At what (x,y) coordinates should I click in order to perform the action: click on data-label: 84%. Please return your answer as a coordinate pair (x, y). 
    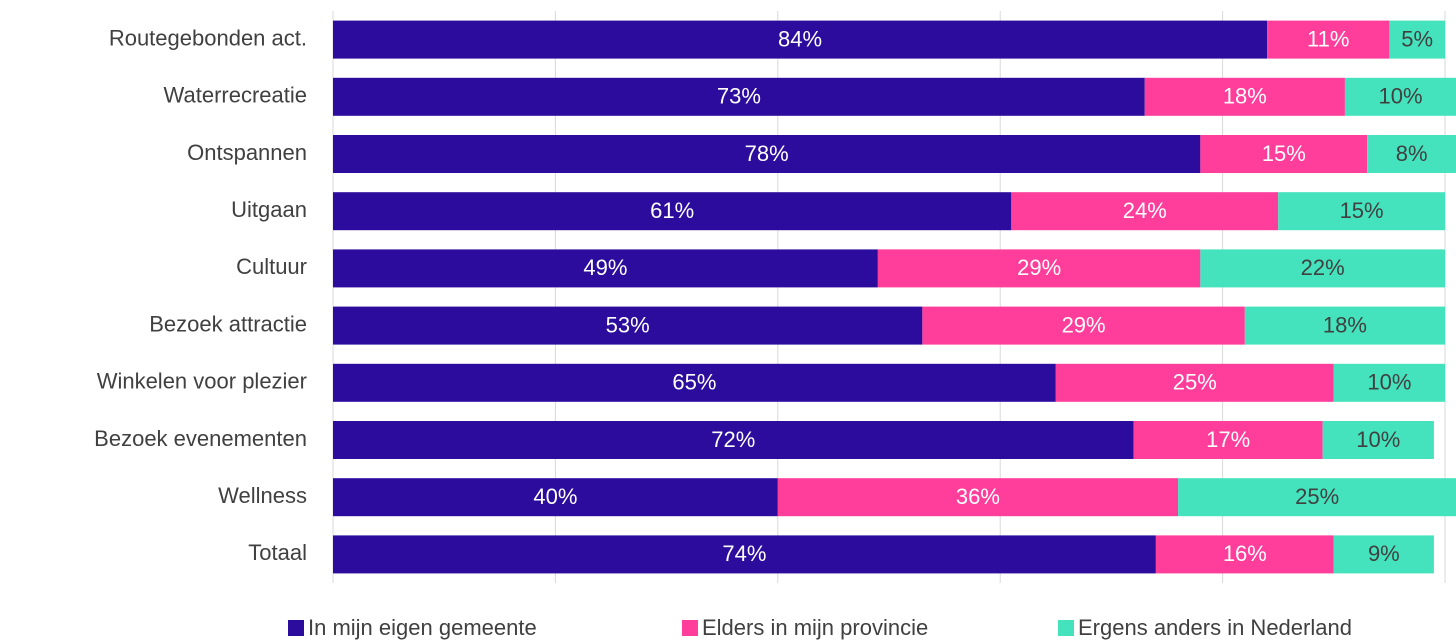
    Looking at the image, I should click on (800, 38).